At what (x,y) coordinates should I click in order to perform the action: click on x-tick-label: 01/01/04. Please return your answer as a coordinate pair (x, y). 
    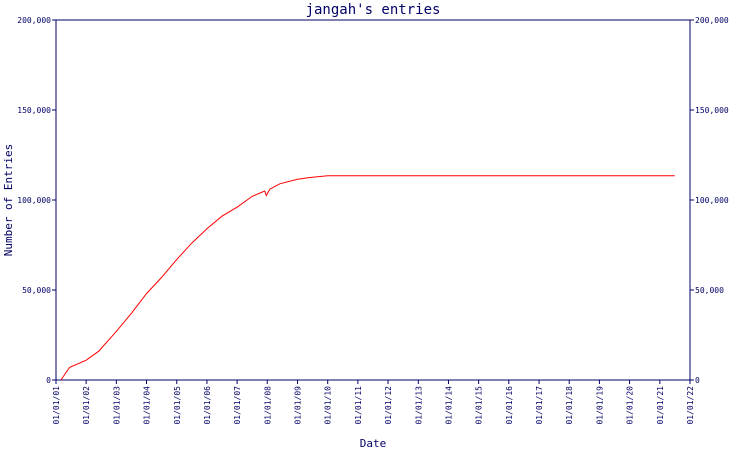
    Looking at the image, I should click on (147, 405).